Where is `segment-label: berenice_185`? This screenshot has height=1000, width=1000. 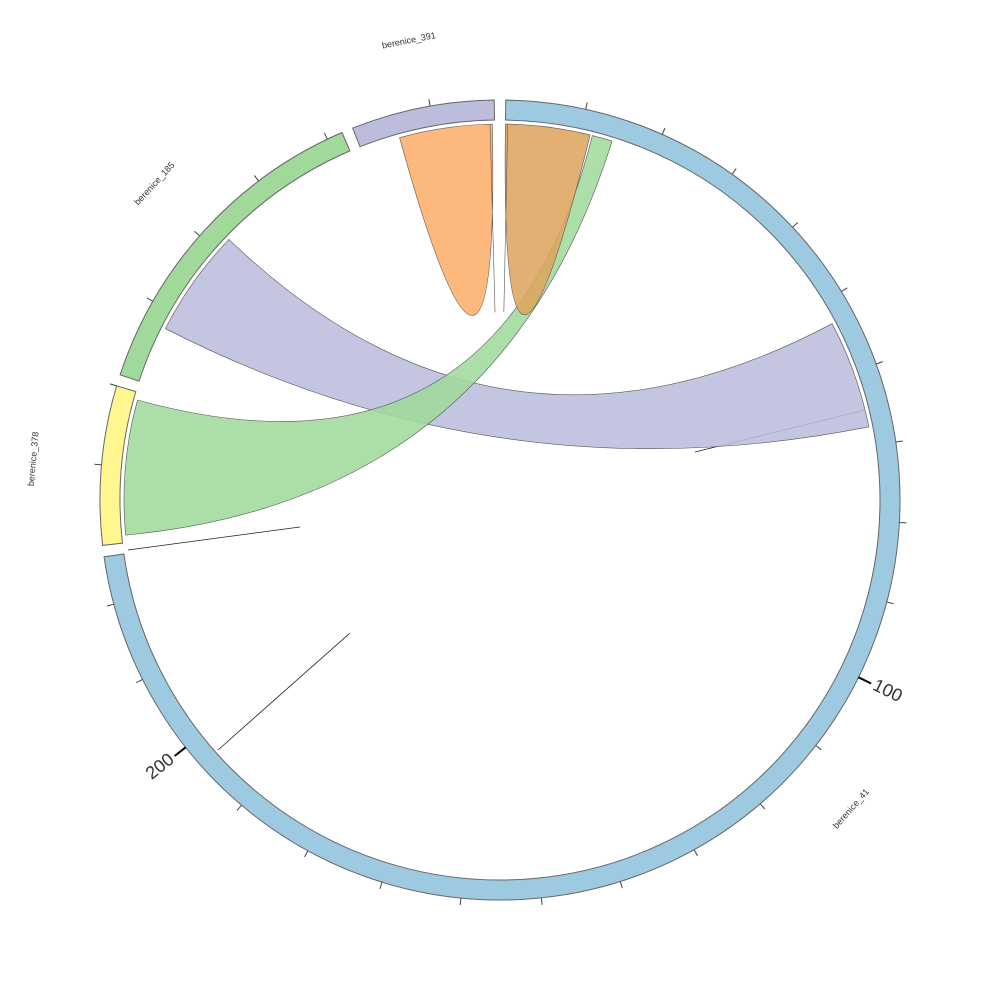
segment-label: berenice_185 is located at coordinates (154, 183).